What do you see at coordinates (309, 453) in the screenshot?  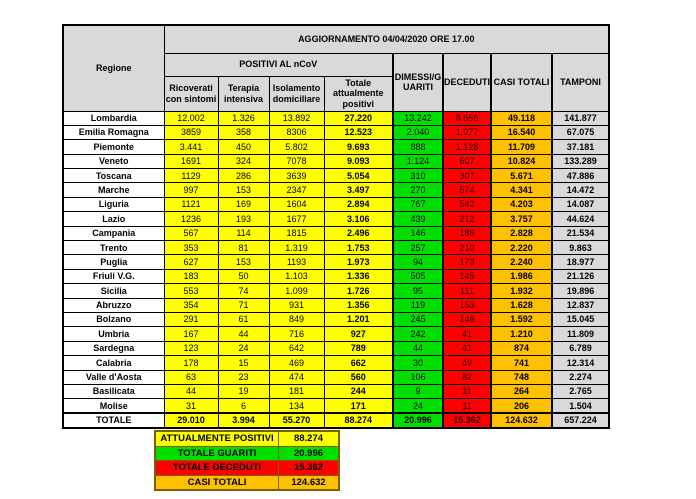 I see `summary-value: 20.996` at bounding box center [309, 453].